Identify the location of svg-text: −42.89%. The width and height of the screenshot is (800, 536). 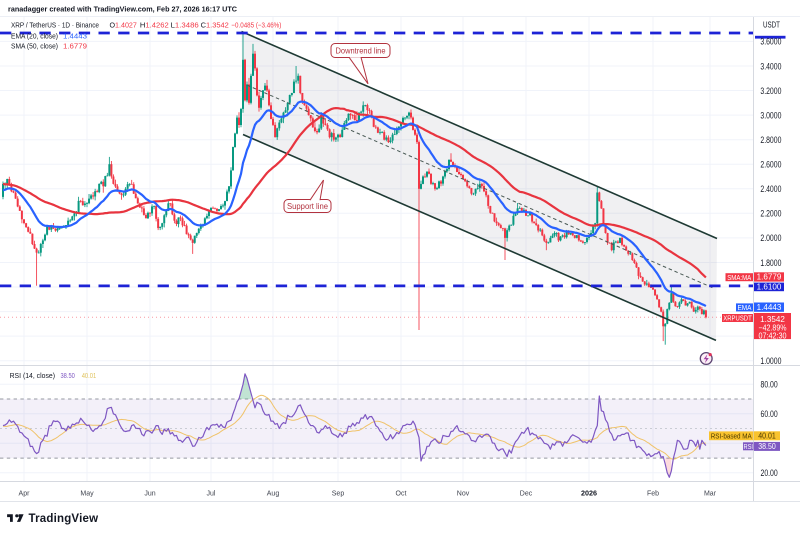
(773, 327).